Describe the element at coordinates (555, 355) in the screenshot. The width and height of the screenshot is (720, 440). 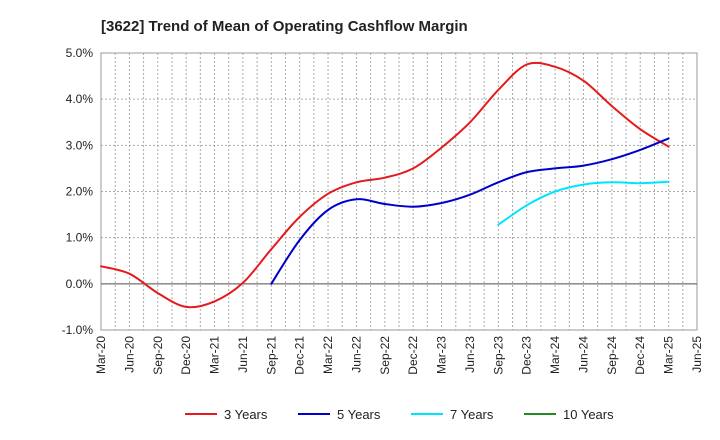
I see `x-tick-label: Mar-24` at that location.